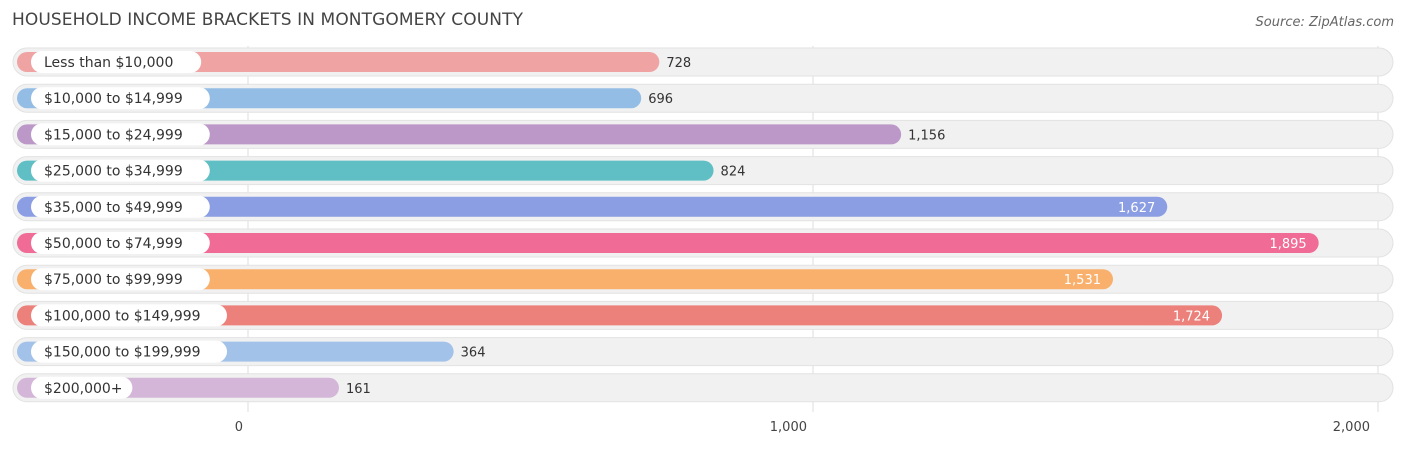  Describe the element at coordinates (113, 99) in the screenshot. I see `category-label: $10,000 to $14,999` at that location.